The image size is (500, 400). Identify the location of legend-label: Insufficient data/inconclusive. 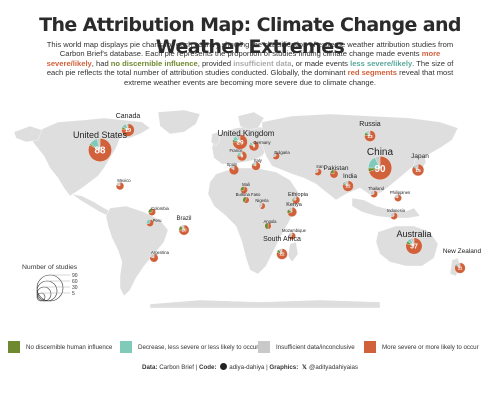
(315, 347).